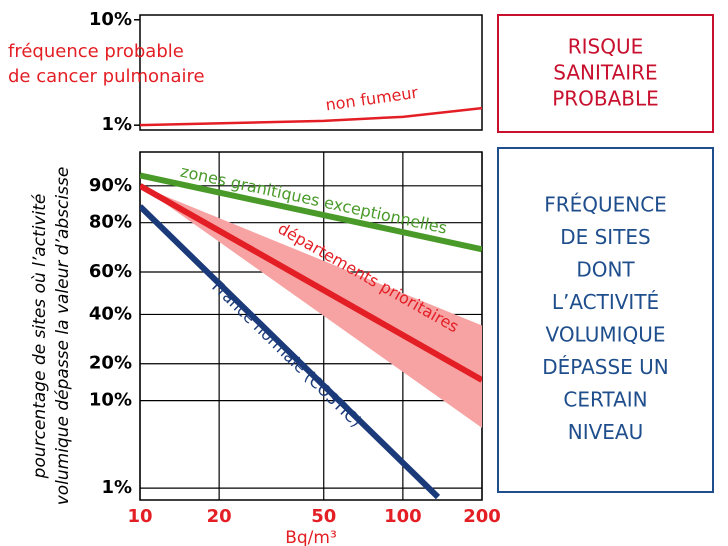 Image resolution: width=728 pixels, height=546 pixels. Describe the element at coordinates (311, 537) in the screenshot. I see `x-axis-label: Bq/m³` at that location.